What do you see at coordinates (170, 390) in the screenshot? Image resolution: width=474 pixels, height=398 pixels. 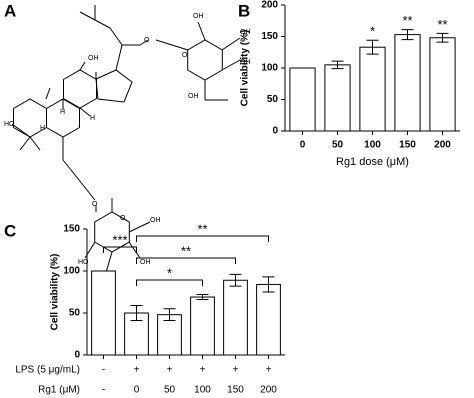 I see `table-cell: 50` at bounding box center [170, 390].